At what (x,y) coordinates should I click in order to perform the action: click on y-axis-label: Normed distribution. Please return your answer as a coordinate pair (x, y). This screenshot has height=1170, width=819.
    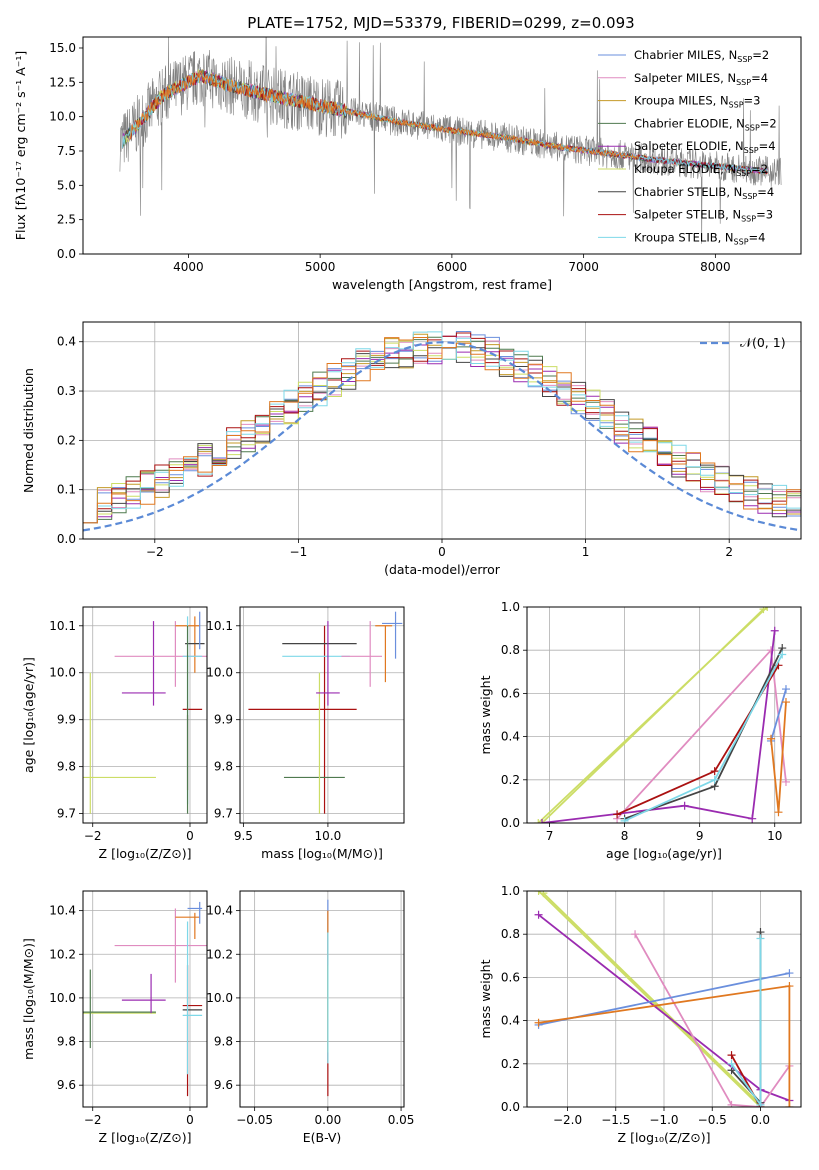
    Looking at the image, I should click on (28, 430).